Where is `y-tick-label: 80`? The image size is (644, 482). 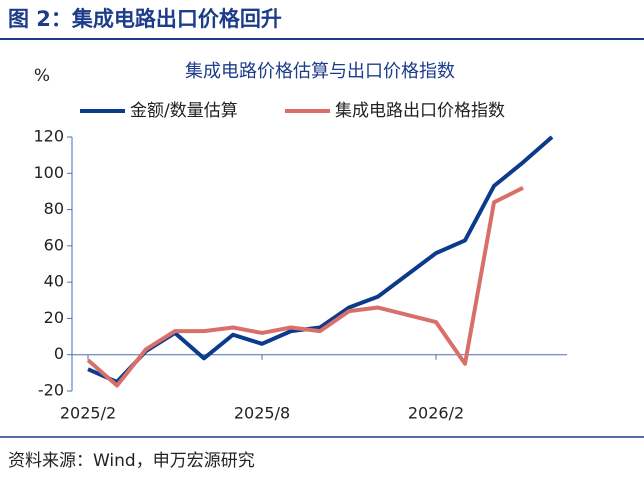 y-tick-label: 80 is located at coordinates (54, 208).